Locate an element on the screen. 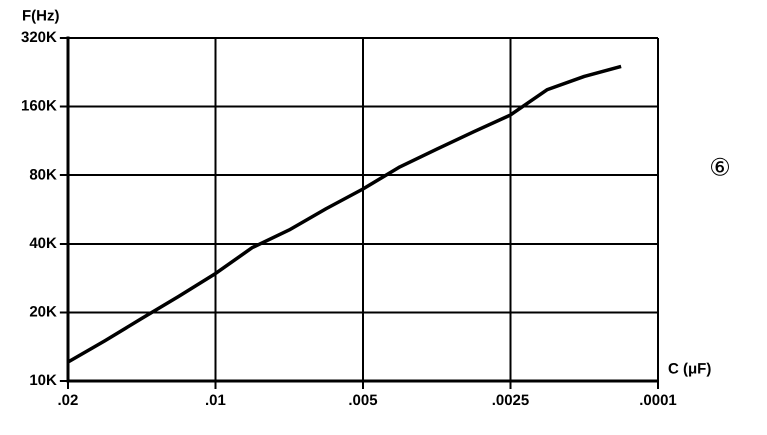 This screenshot has height=435, width=767. y-tick-label: 10K is located at coordinates (43, 381).